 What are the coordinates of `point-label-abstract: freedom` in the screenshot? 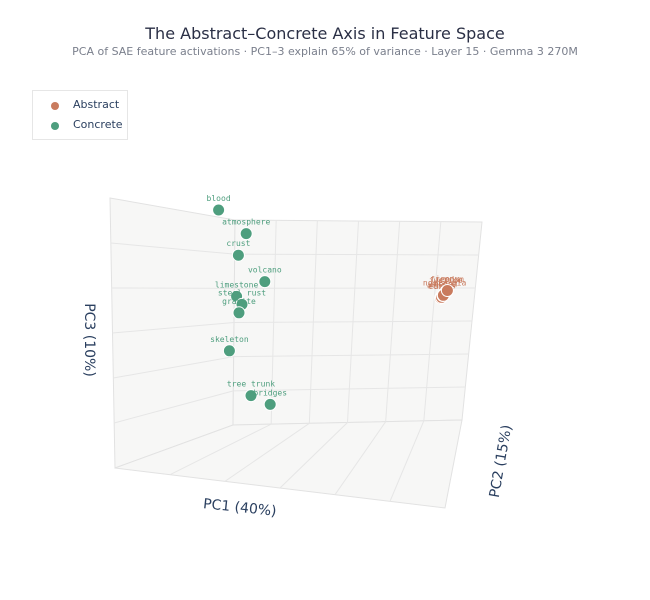 It's located at (447, 279).